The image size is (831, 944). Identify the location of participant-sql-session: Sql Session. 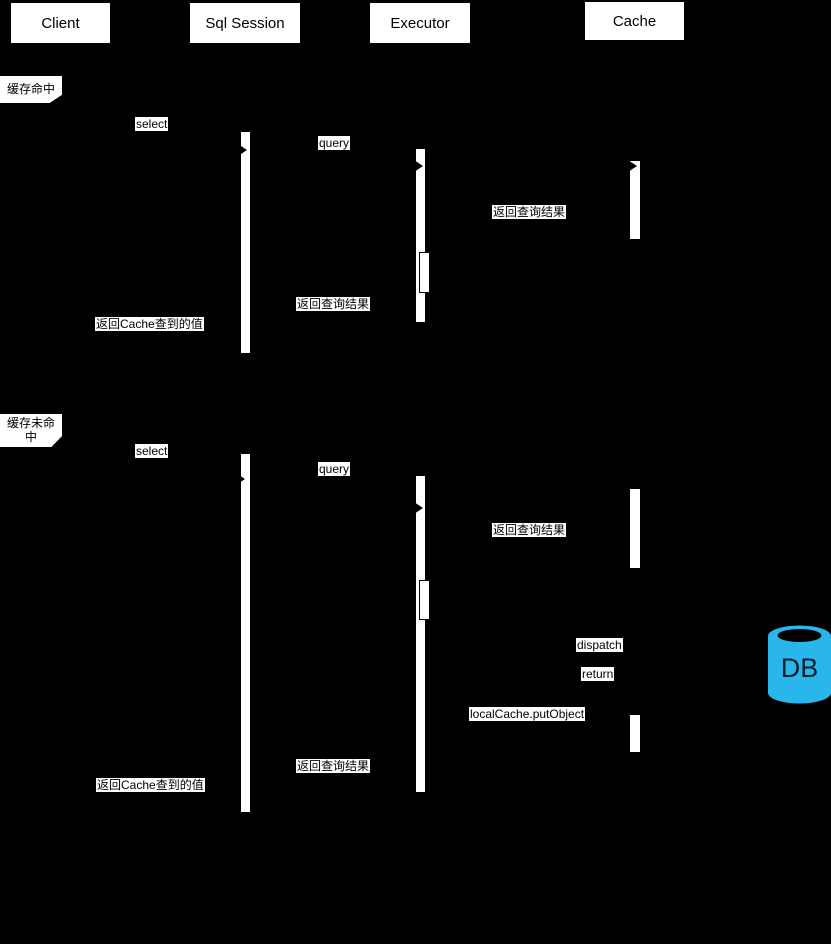
(245, 23).